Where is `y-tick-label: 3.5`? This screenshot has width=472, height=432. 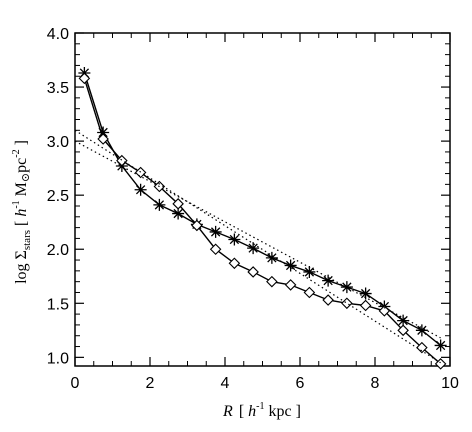
y-tick-label: 3.5 is located at coordinates (58, 88).